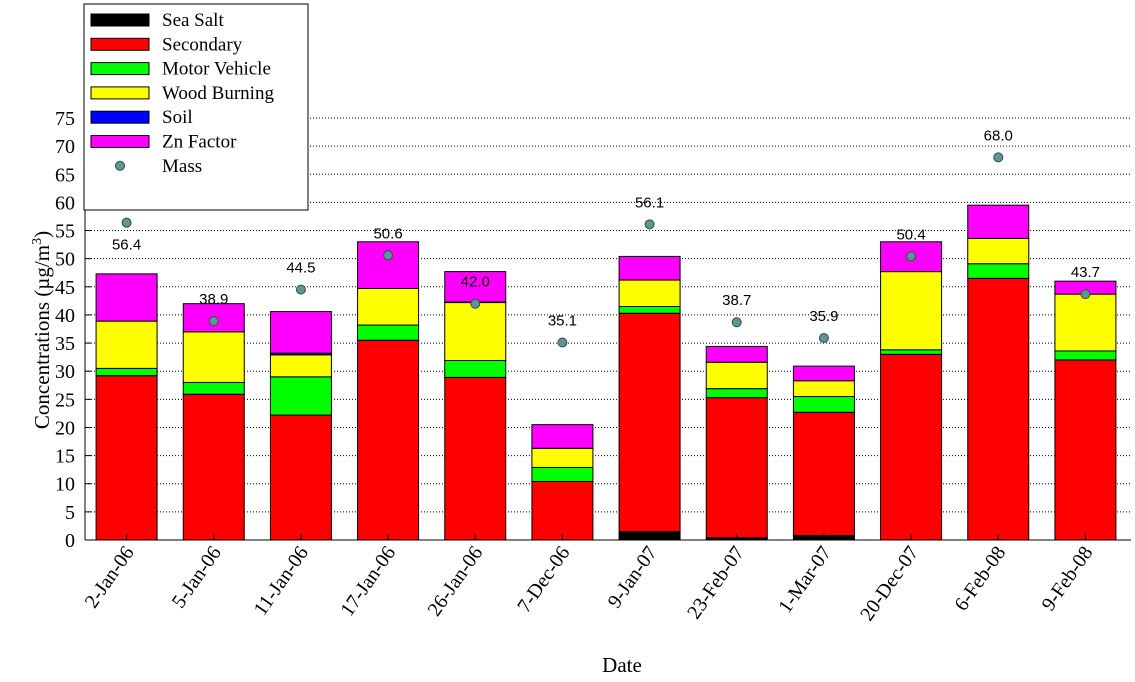 Image resolution: width=1135 pixels, height=682 pixels. What do you see at coordinates (65, 428) in the screenshot?
I see `y-tick-label: 20` at bounding box center [65, 428].